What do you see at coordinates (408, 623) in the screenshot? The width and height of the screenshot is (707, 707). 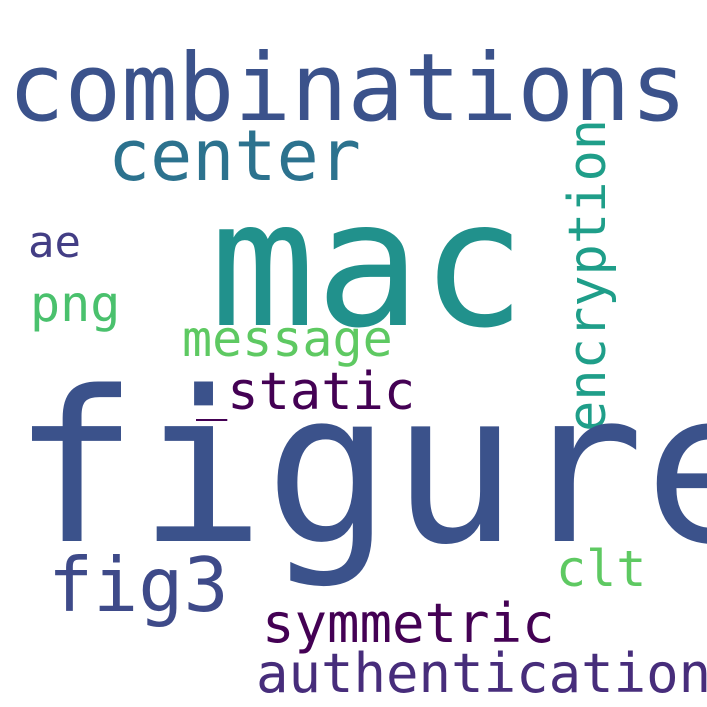 I see `word-symmetric: symmetric` at bounding box center [408, 623].